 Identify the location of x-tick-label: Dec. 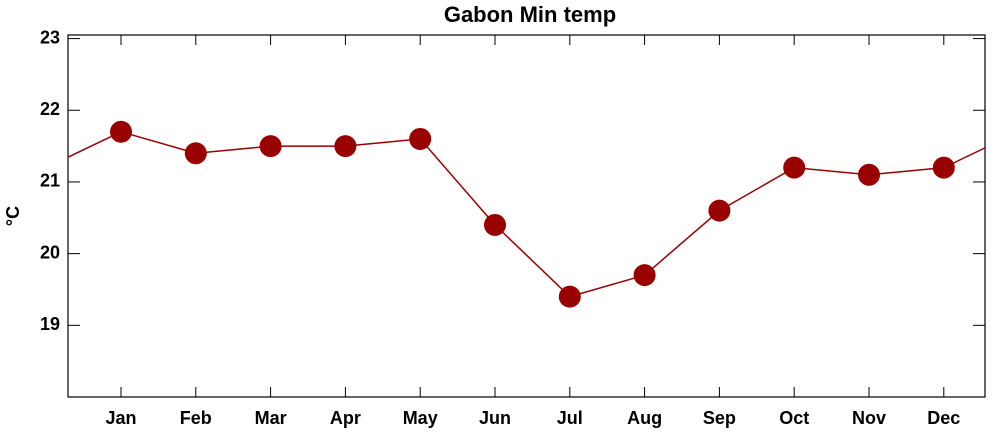
(943, 418).